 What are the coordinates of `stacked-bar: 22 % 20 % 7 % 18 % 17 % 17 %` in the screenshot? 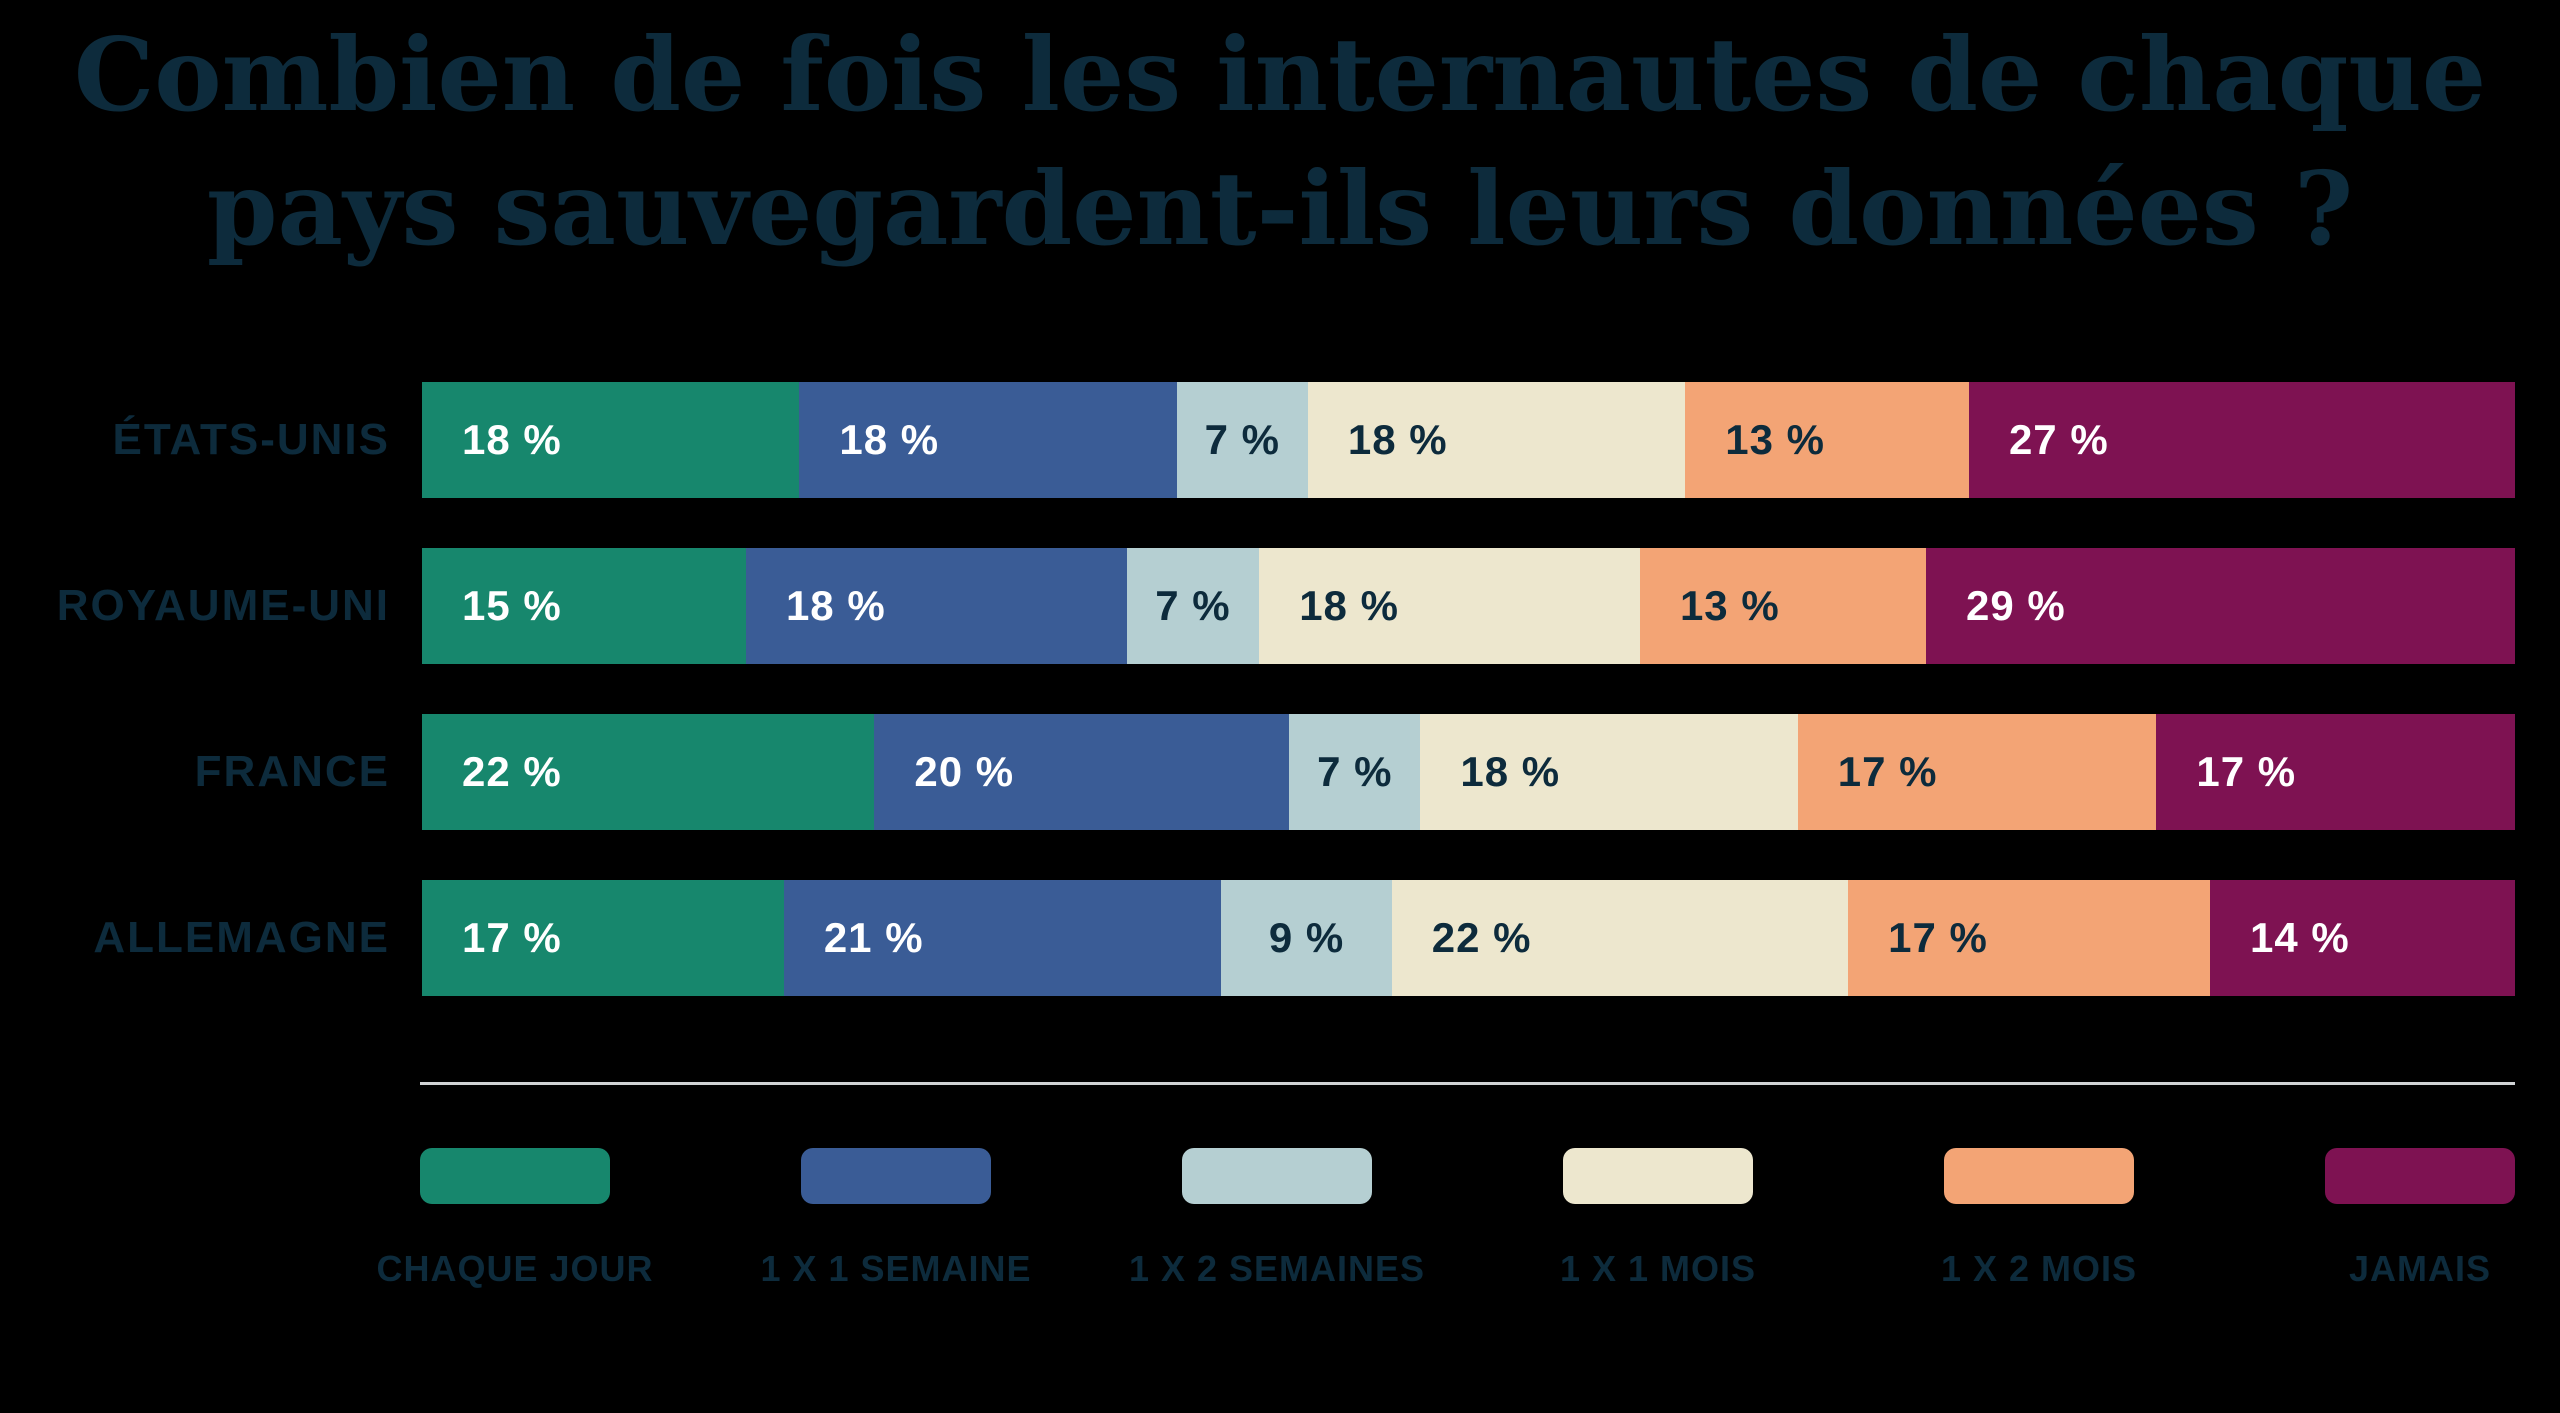 It's located at (1468, 772).